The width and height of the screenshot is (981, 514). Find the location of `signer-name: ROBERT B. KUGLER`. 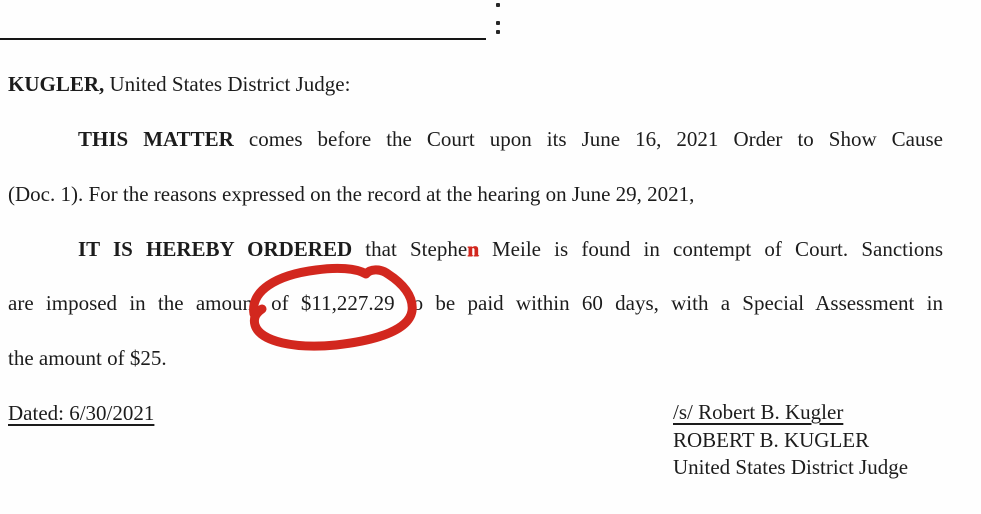

signer-name: ROBERT B. KUGLER is located at coordinates (771, 439).